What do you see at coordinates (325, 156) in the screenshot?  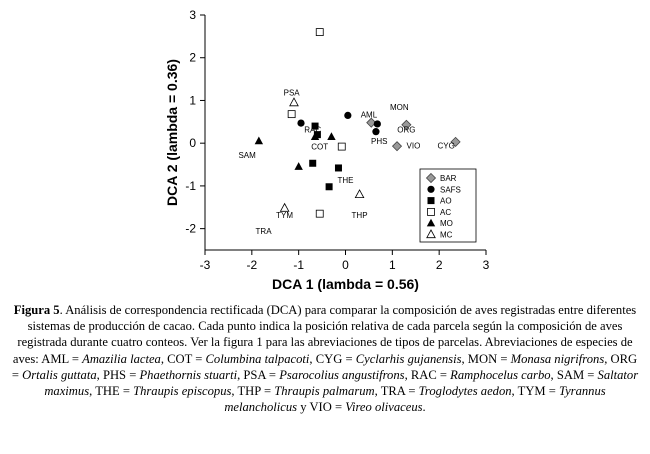 I see `series-ao` at bounding box center [325, 156].